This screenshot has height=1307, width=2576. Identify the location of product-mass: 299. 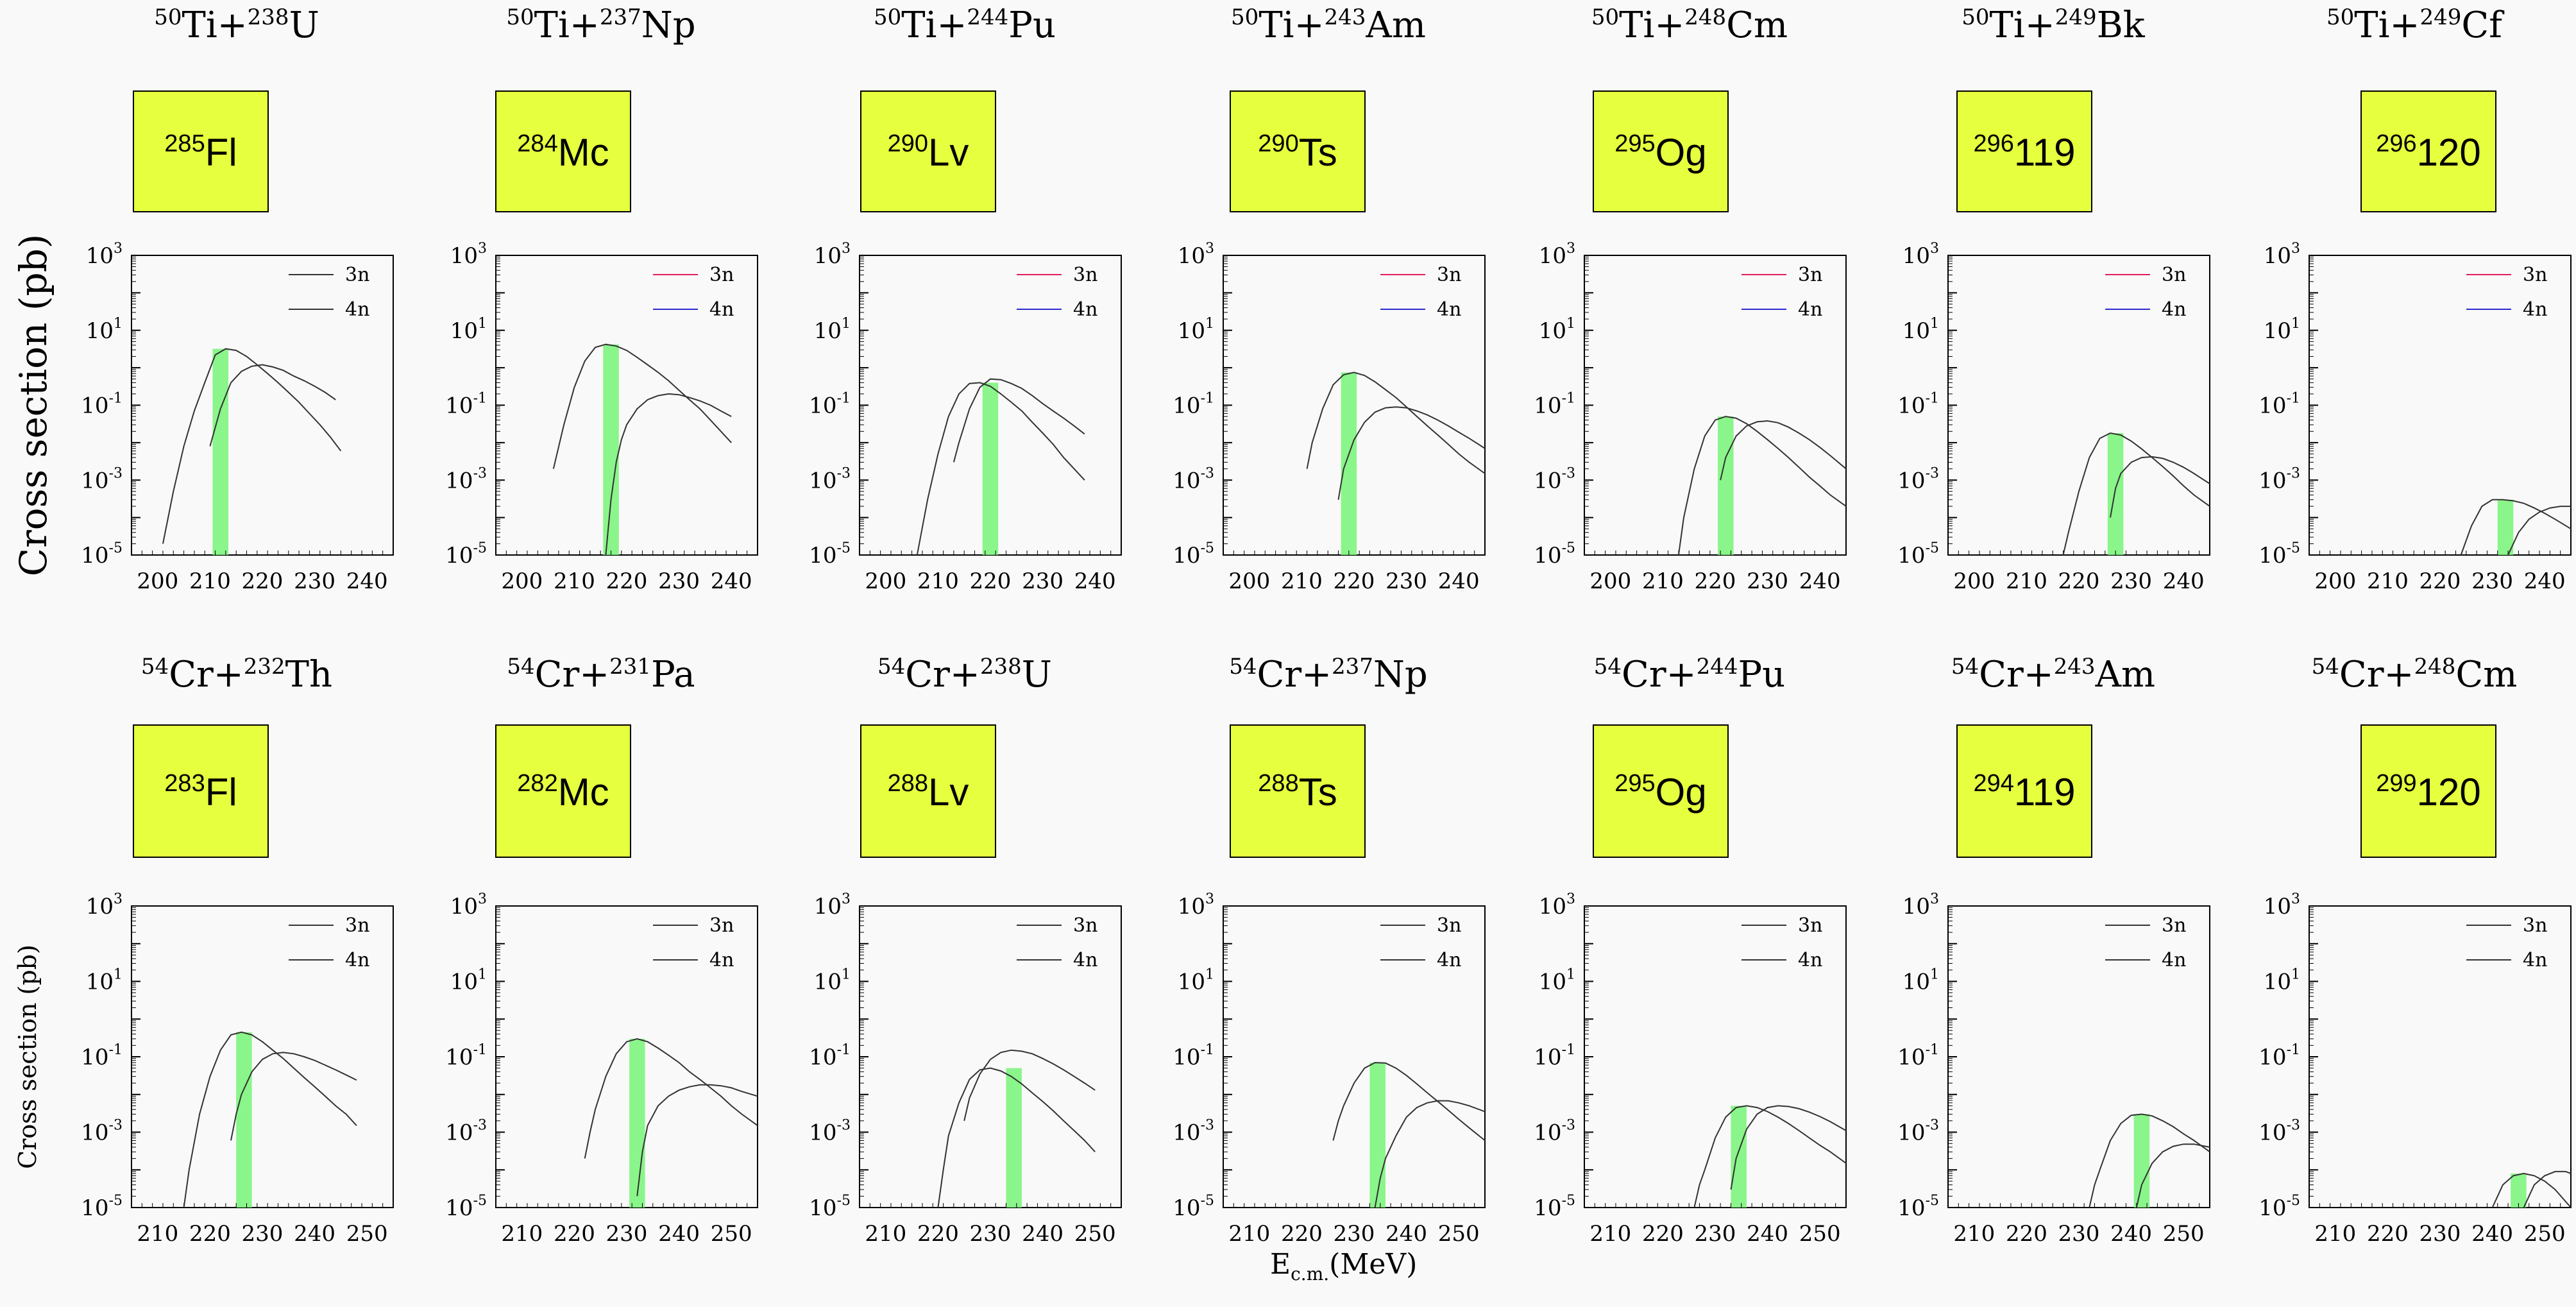
(2396, 784).